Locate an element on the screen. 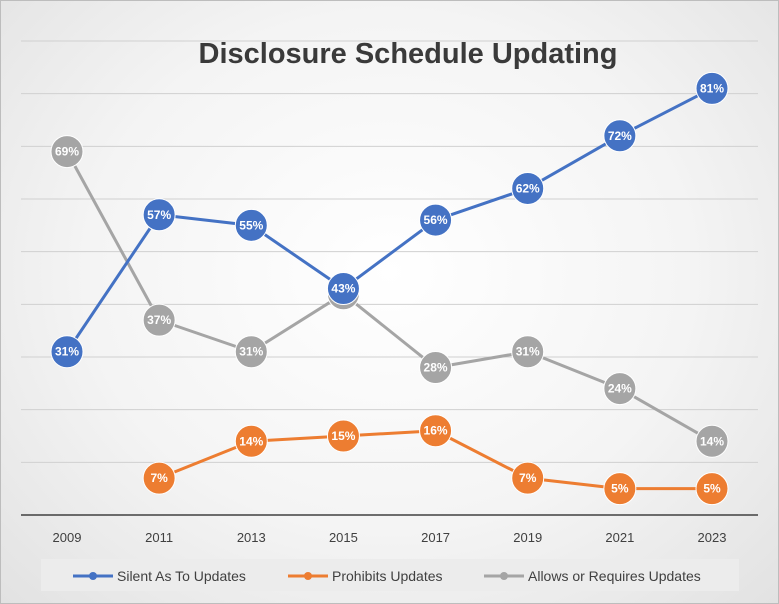  data-label: 72% is located at coordinates (620, 136).